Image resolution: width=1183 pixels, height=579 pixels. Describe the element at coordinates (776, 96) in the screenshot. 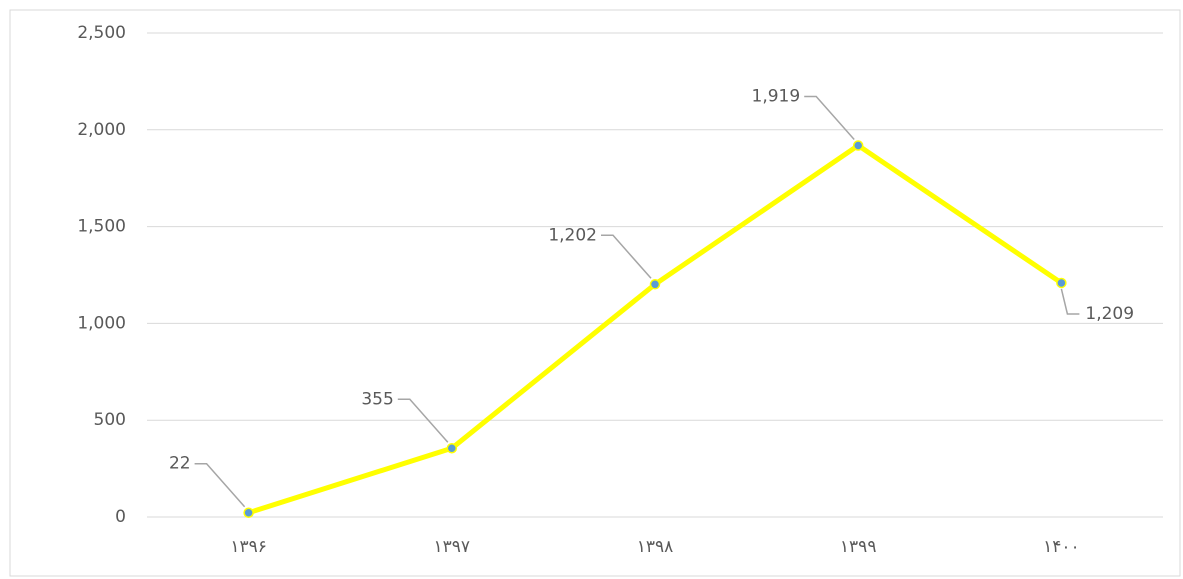

I see `data-label: 1,919` at that location.